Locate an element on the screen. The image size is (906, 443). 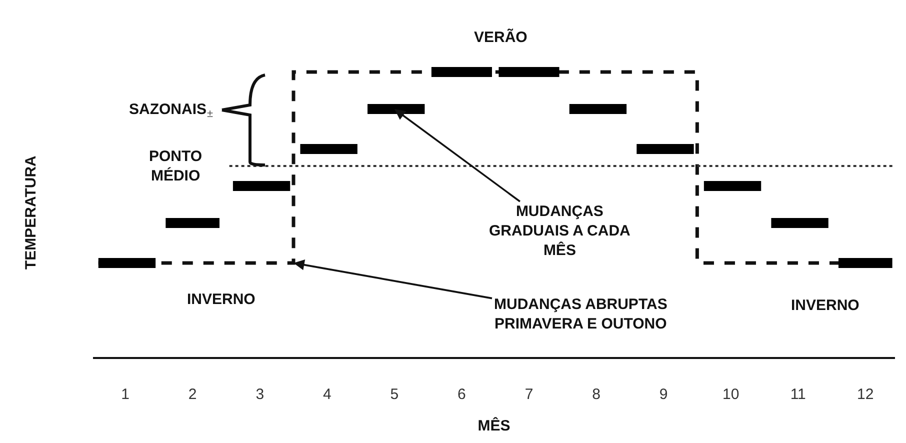
x-tick-label: 2 is located at coordinates (192, 394).